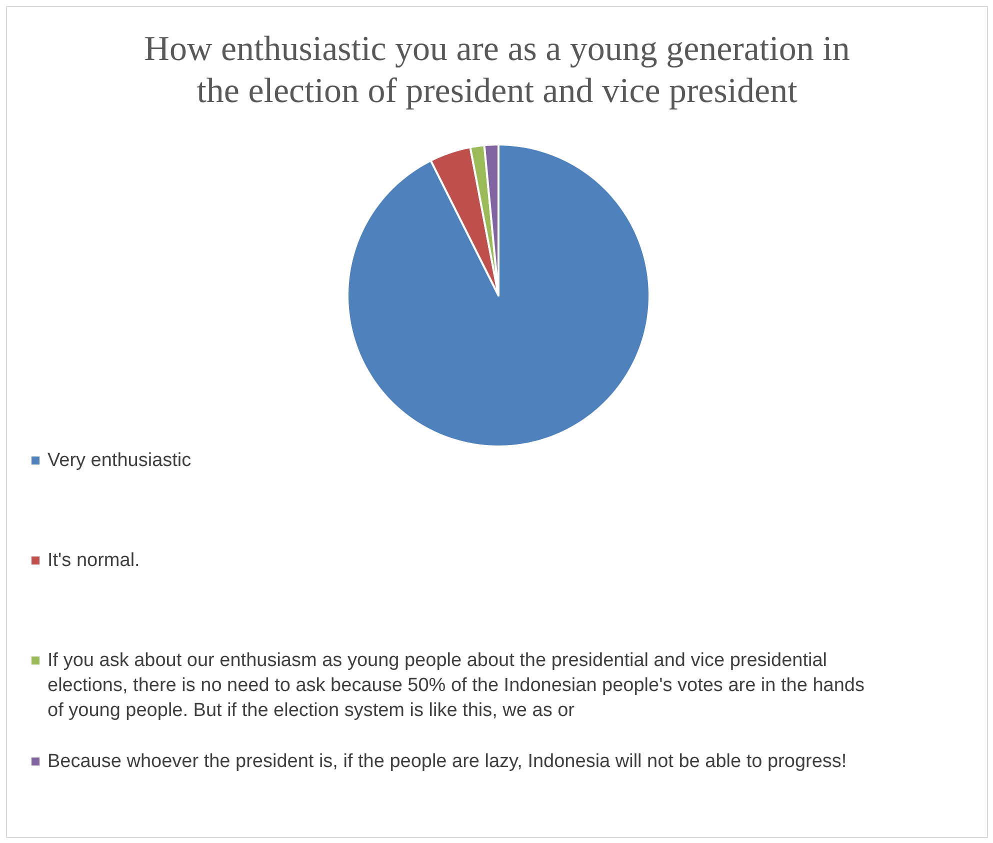 The image size is (993, 843). I want to click on legend-label: It's normal., so click(94, 560).